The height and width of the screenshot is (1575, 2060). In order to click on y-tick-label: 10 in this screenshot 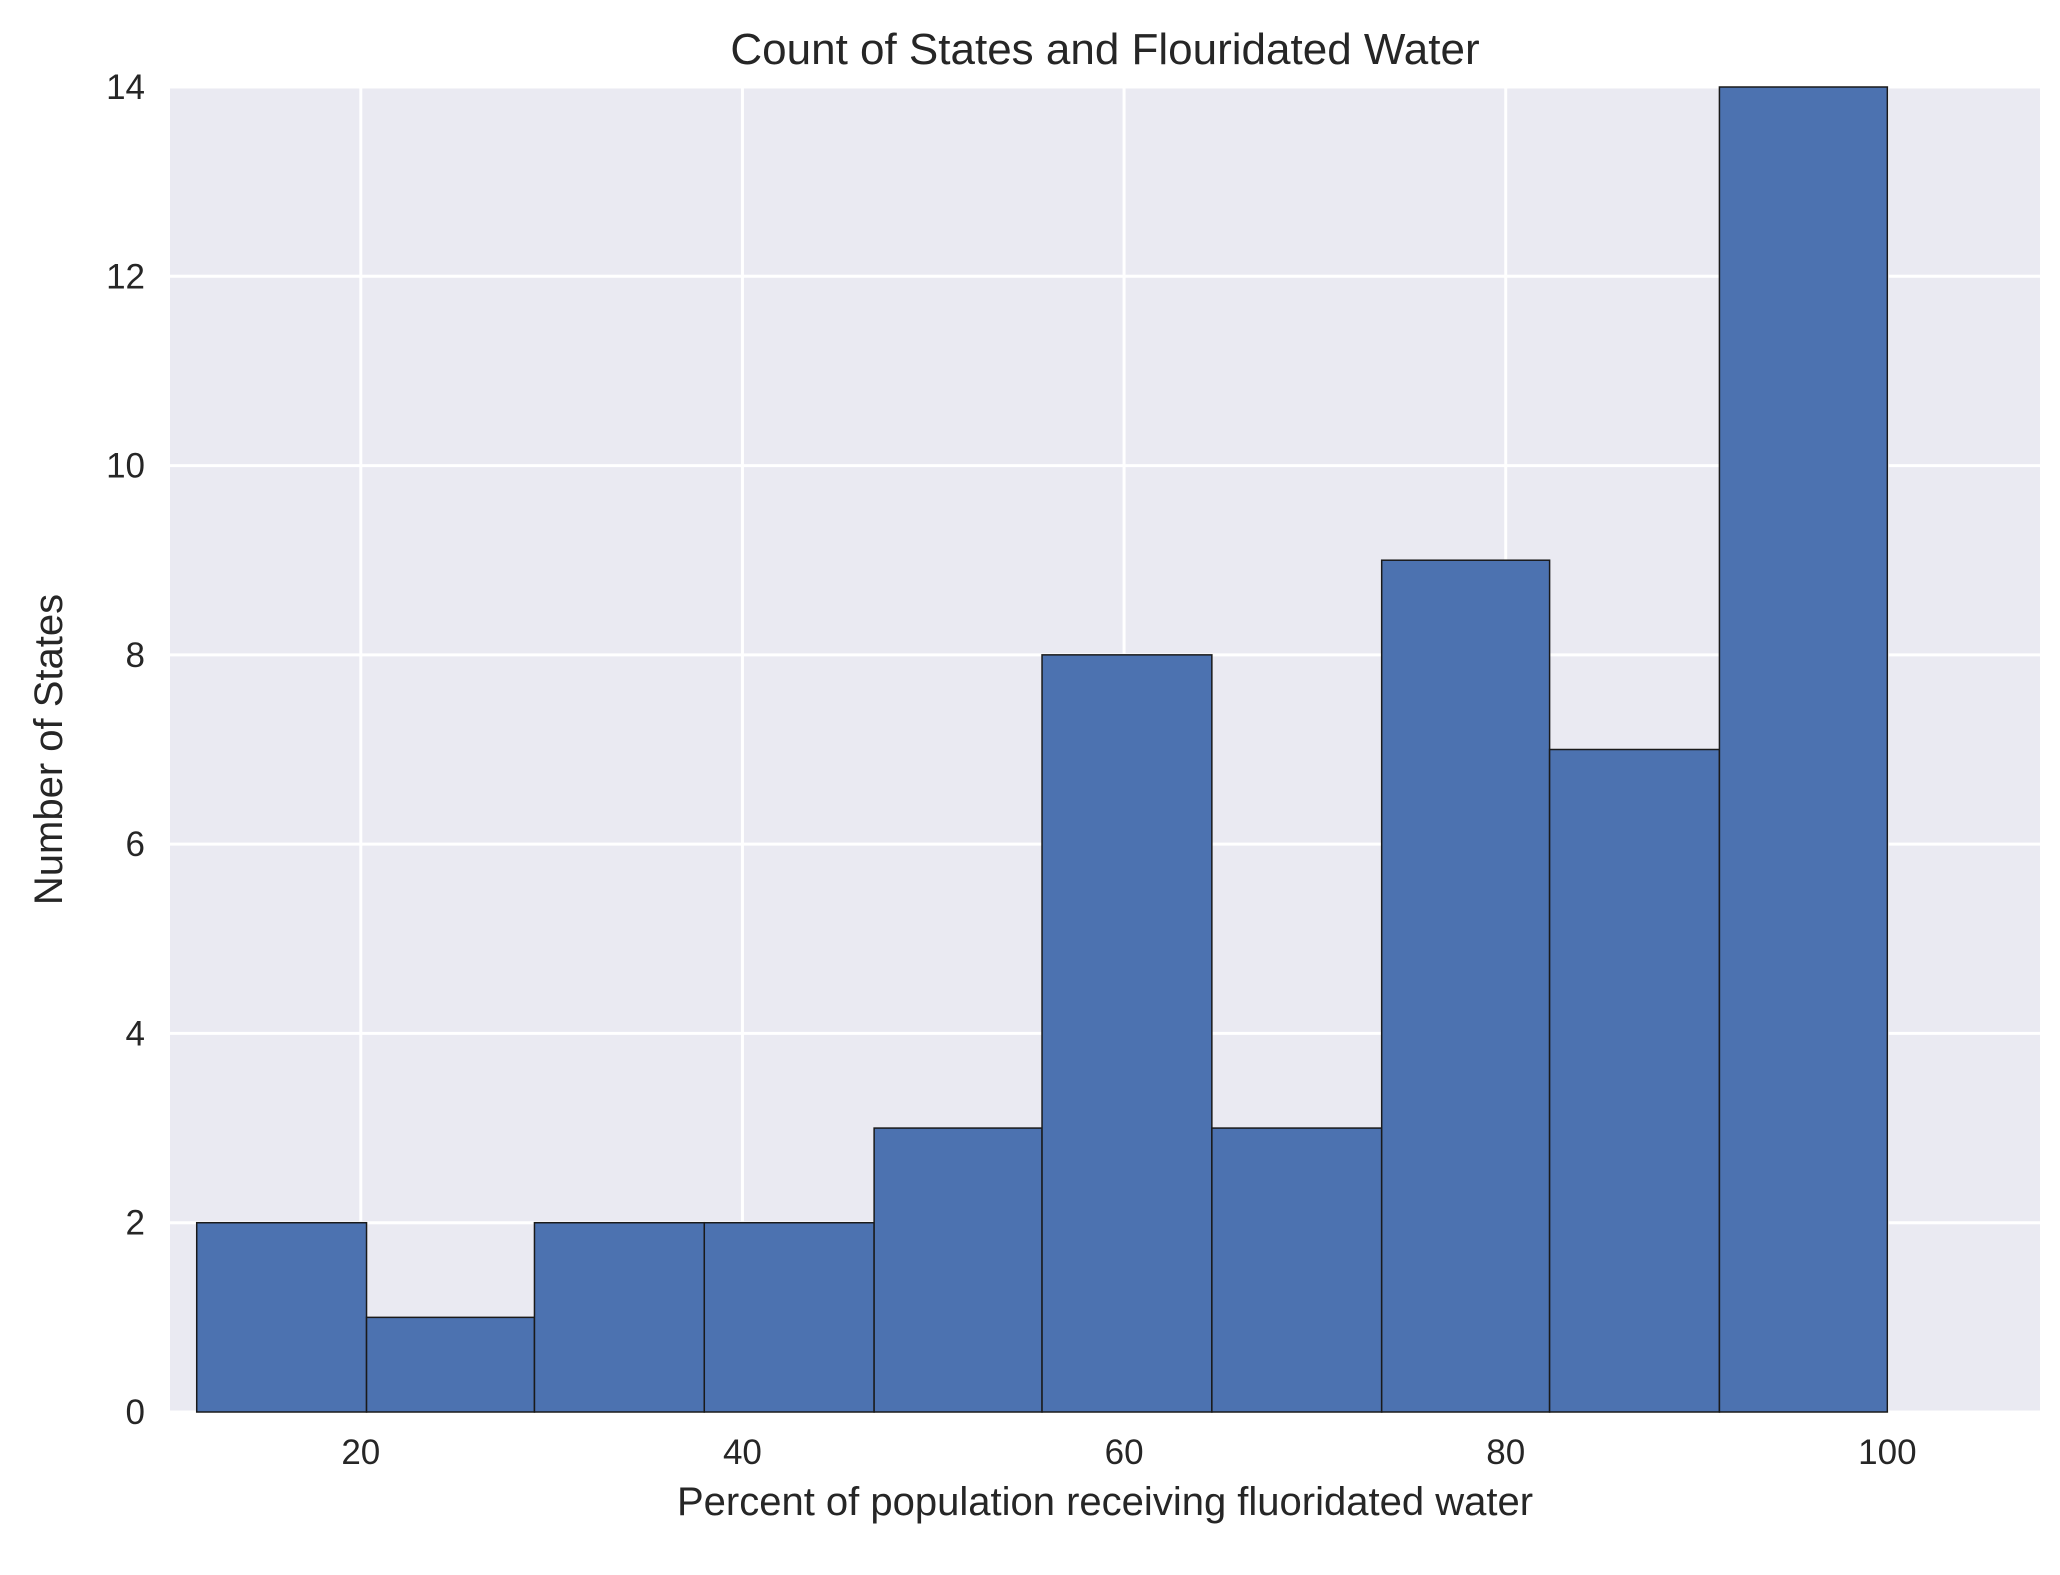, I will do `click(125, 466)`.